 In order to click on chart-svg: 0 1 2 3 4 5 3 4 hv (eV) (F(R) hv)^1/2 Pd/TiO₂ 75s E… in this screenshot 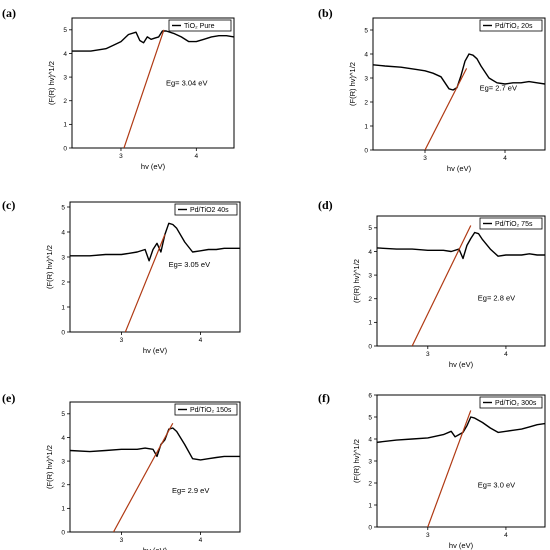, I will do `click(449, 292)`.